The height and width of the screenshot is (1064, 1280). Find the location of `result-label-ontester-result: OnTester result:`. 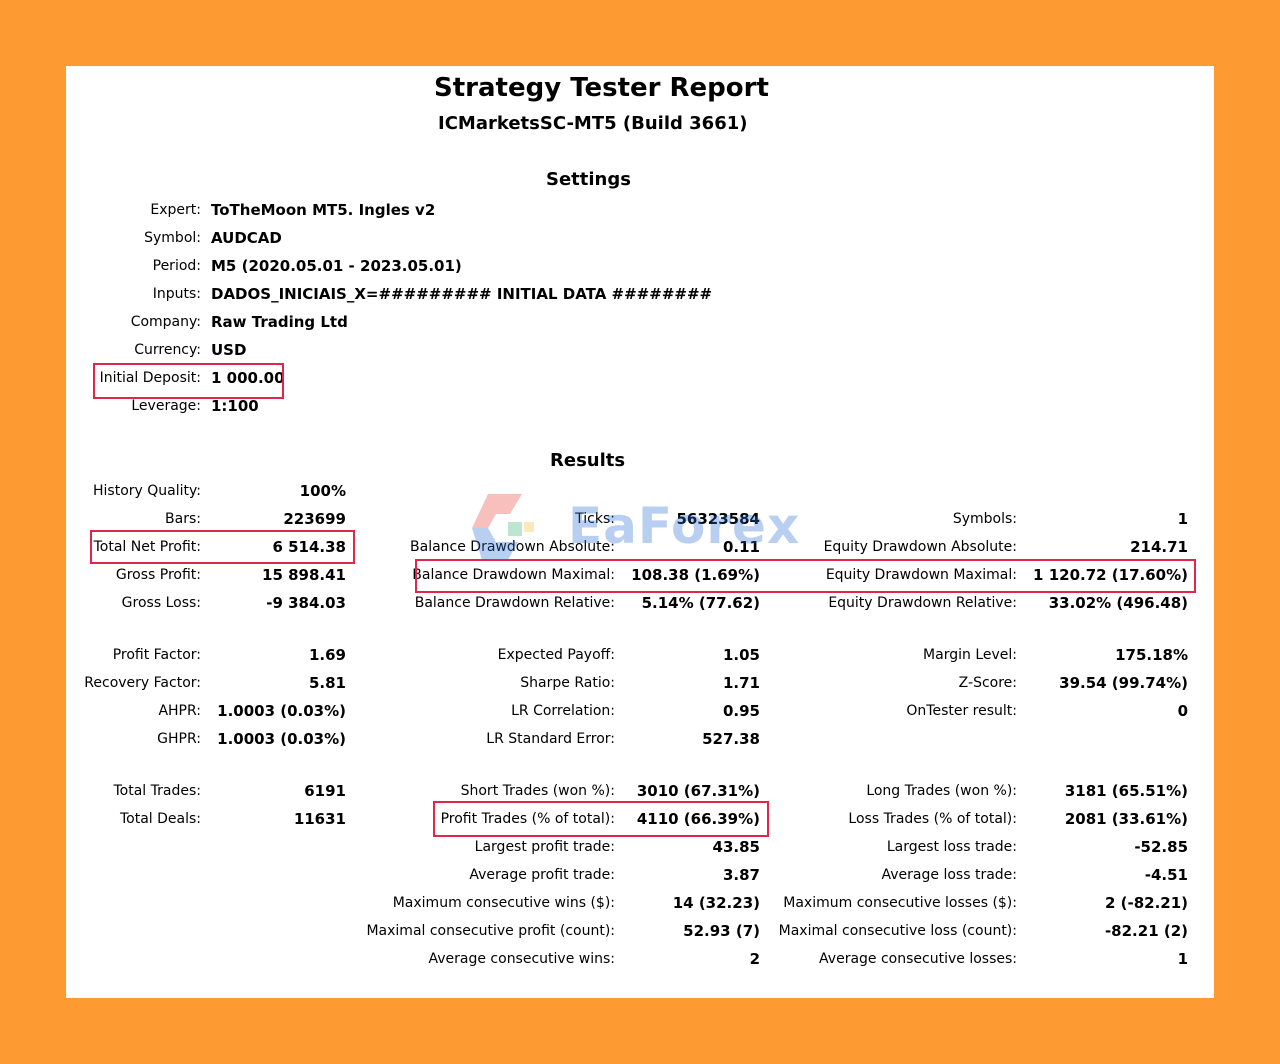

result-label-ontester-result: OnTester result: is located at coordinates (961, 711).